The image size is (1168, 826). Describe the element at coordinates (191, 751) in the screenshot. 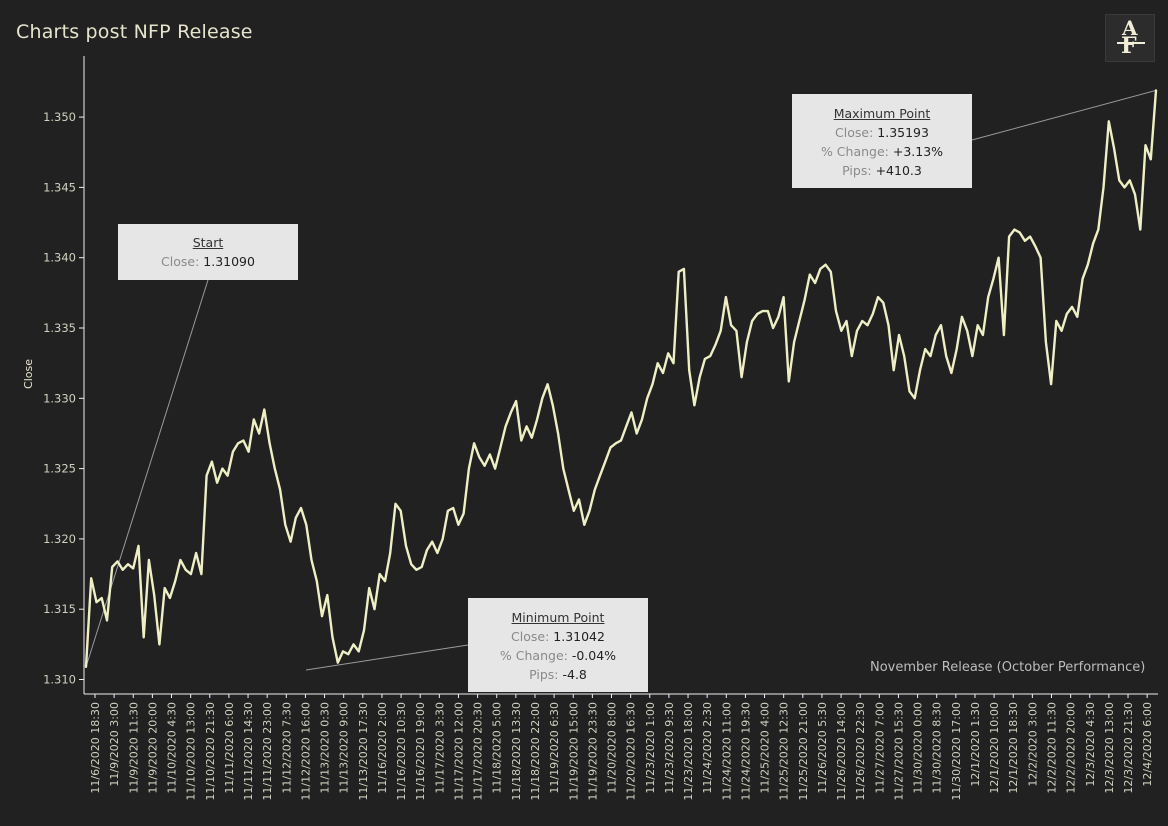

I see `x-tick-label: 11/10/2020 13:00` at that location.